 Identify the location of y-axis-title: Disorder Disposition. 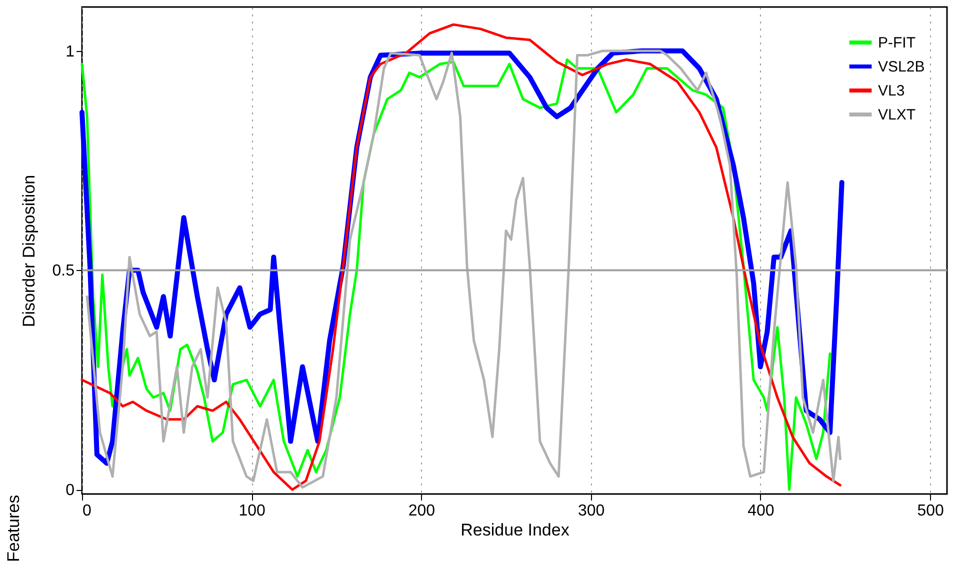
(28, 251).